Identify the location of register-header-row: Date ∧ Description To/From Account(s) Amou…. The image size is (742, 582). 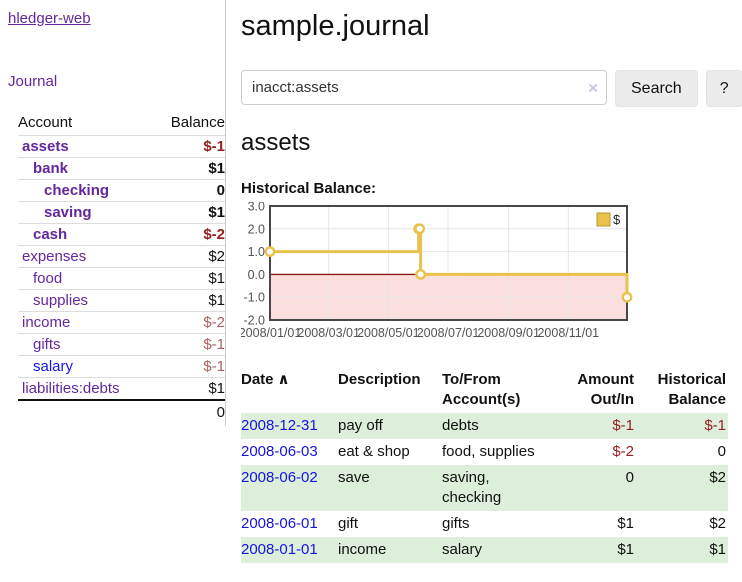
(484, 391).